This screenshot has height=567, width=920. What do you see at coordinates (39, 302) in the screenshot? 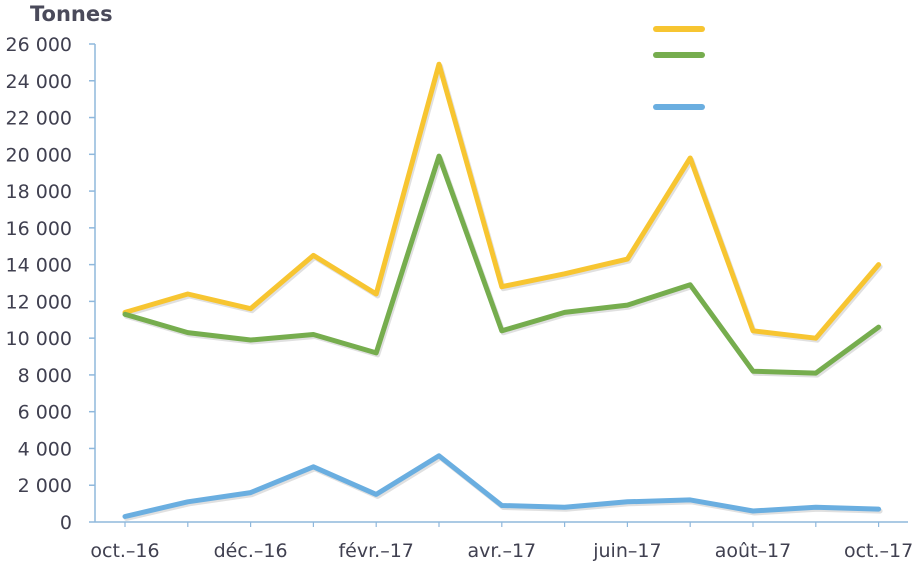
I see `y-tick-label: 12 000` at bounding box center [39, 302].